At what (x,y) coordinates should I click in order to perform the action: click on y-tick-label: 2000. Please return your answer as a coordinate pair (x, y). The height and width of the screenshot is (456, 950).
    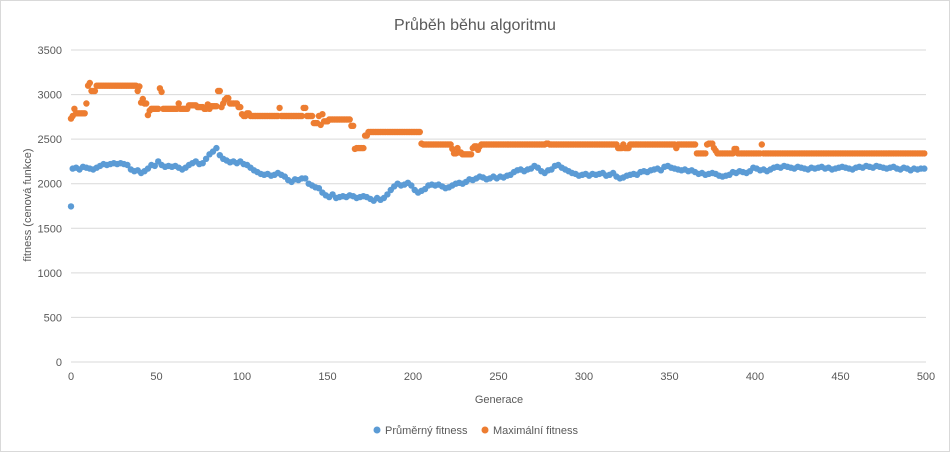
    Looking at the image, I should click on (50, 185).